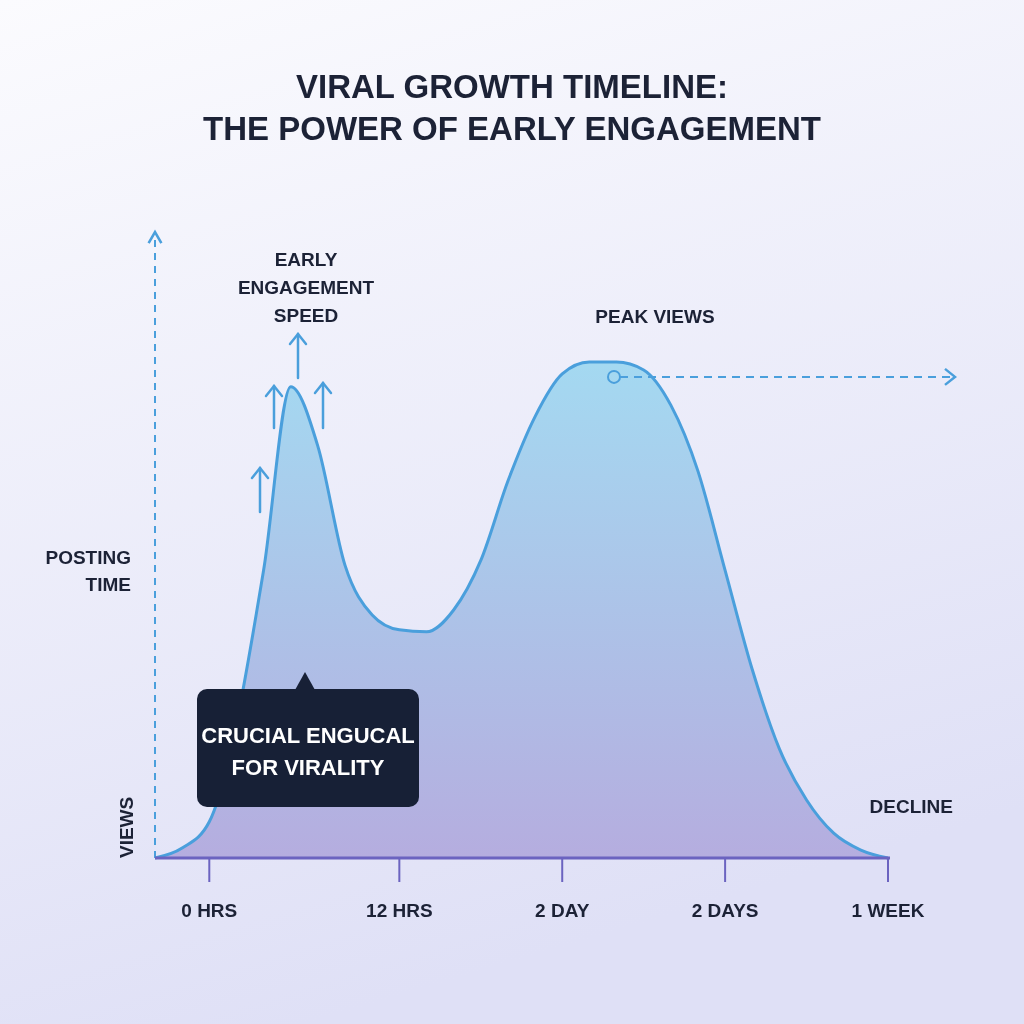  Describe the element at coordinates (911, 806) in the screenshot. I see `annotation: DECLINE` at that location.